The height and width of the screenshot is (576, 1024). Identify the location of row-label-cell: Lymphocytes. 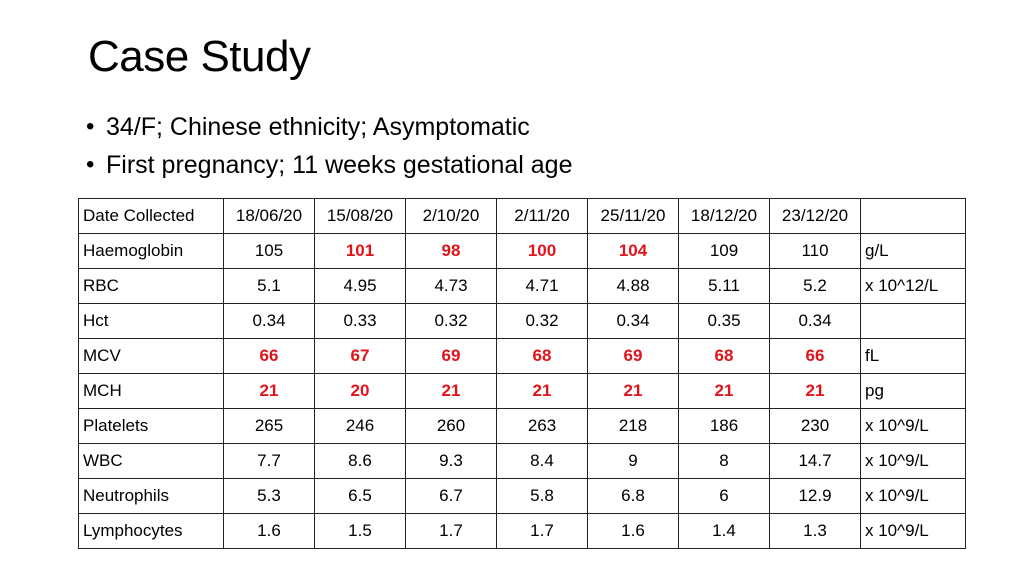
(151, 531).